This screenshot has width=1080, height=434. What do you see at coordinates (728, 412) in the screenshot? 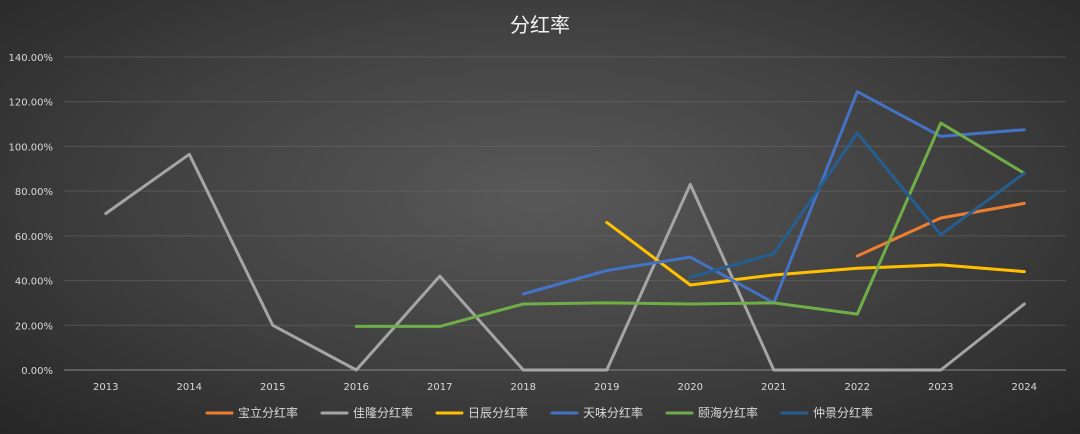
I see `legend-label: 颐海分红率` at bounding box center [728, 412].